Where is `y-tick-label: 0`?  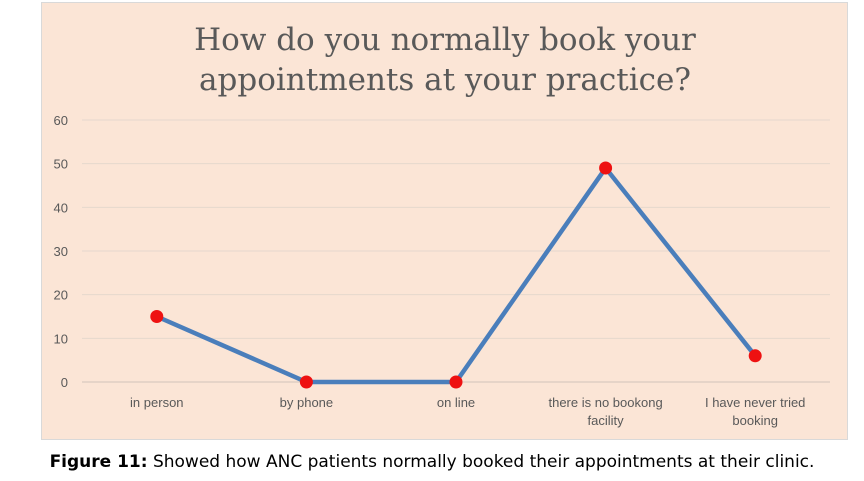 y-tick-label: 0 is located at coordinates (64, 382).